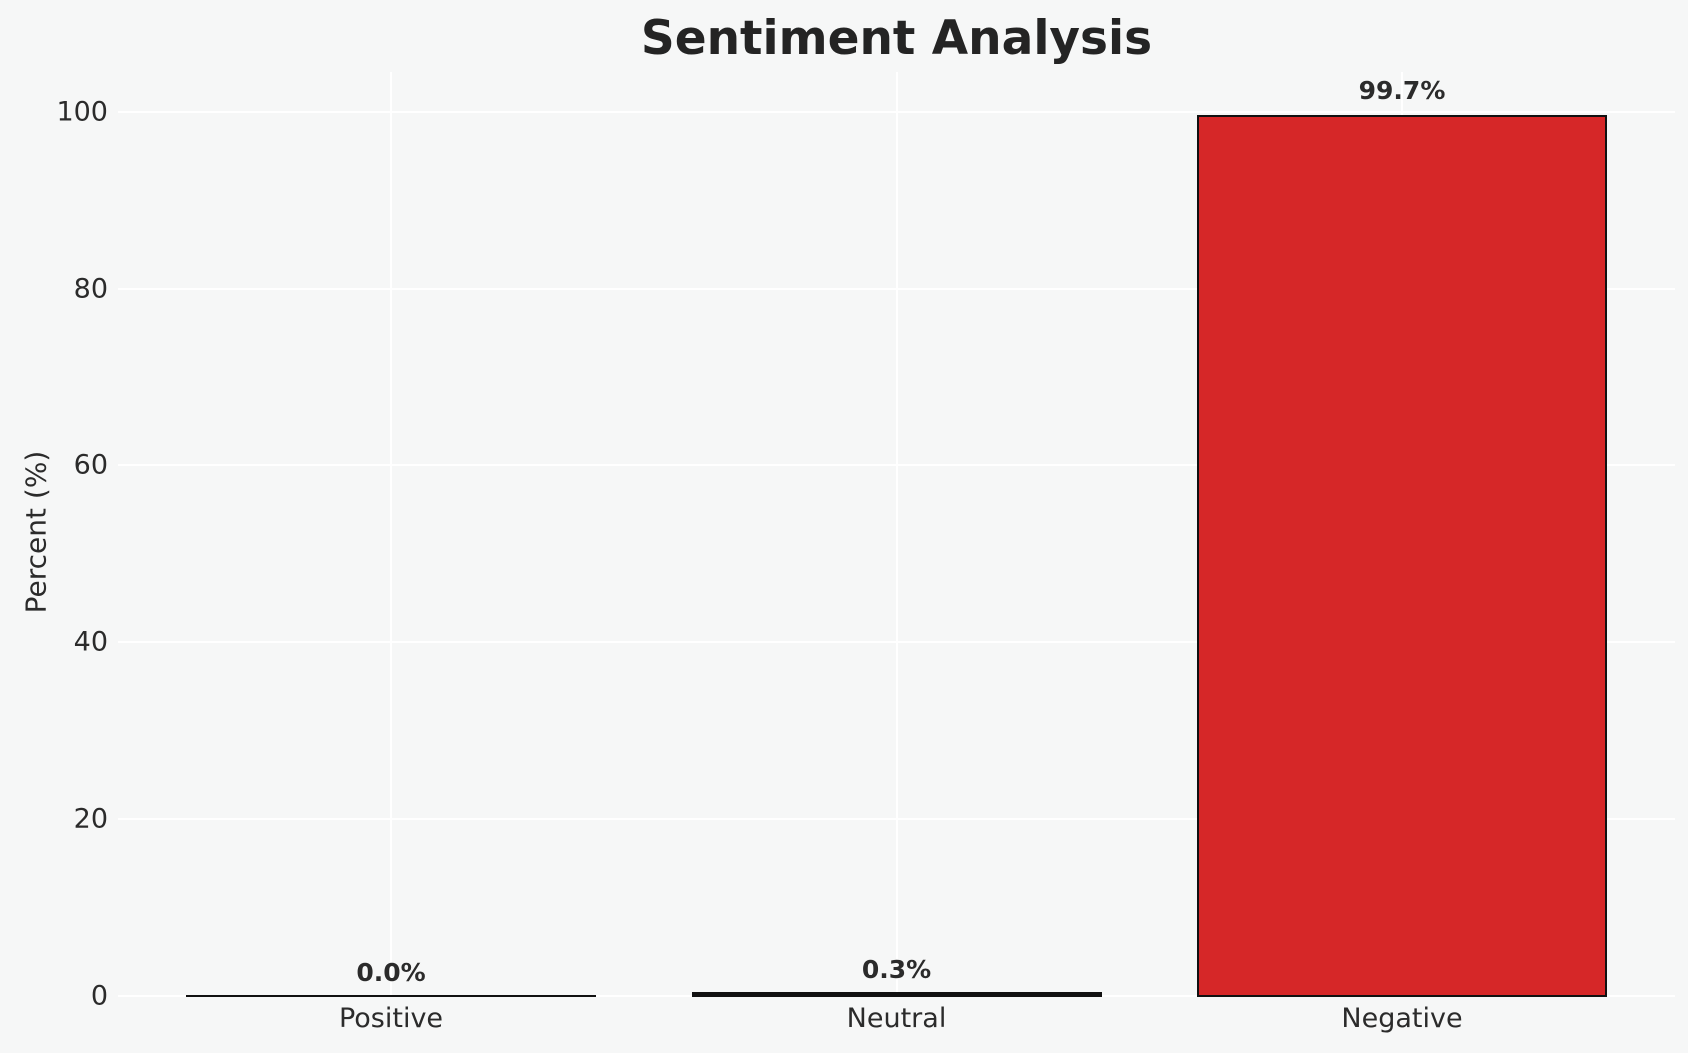  Describe the element at coordinates (896, 970) in the screenshot. I see `bar-value-label-neutral: 0.3%` at that location.